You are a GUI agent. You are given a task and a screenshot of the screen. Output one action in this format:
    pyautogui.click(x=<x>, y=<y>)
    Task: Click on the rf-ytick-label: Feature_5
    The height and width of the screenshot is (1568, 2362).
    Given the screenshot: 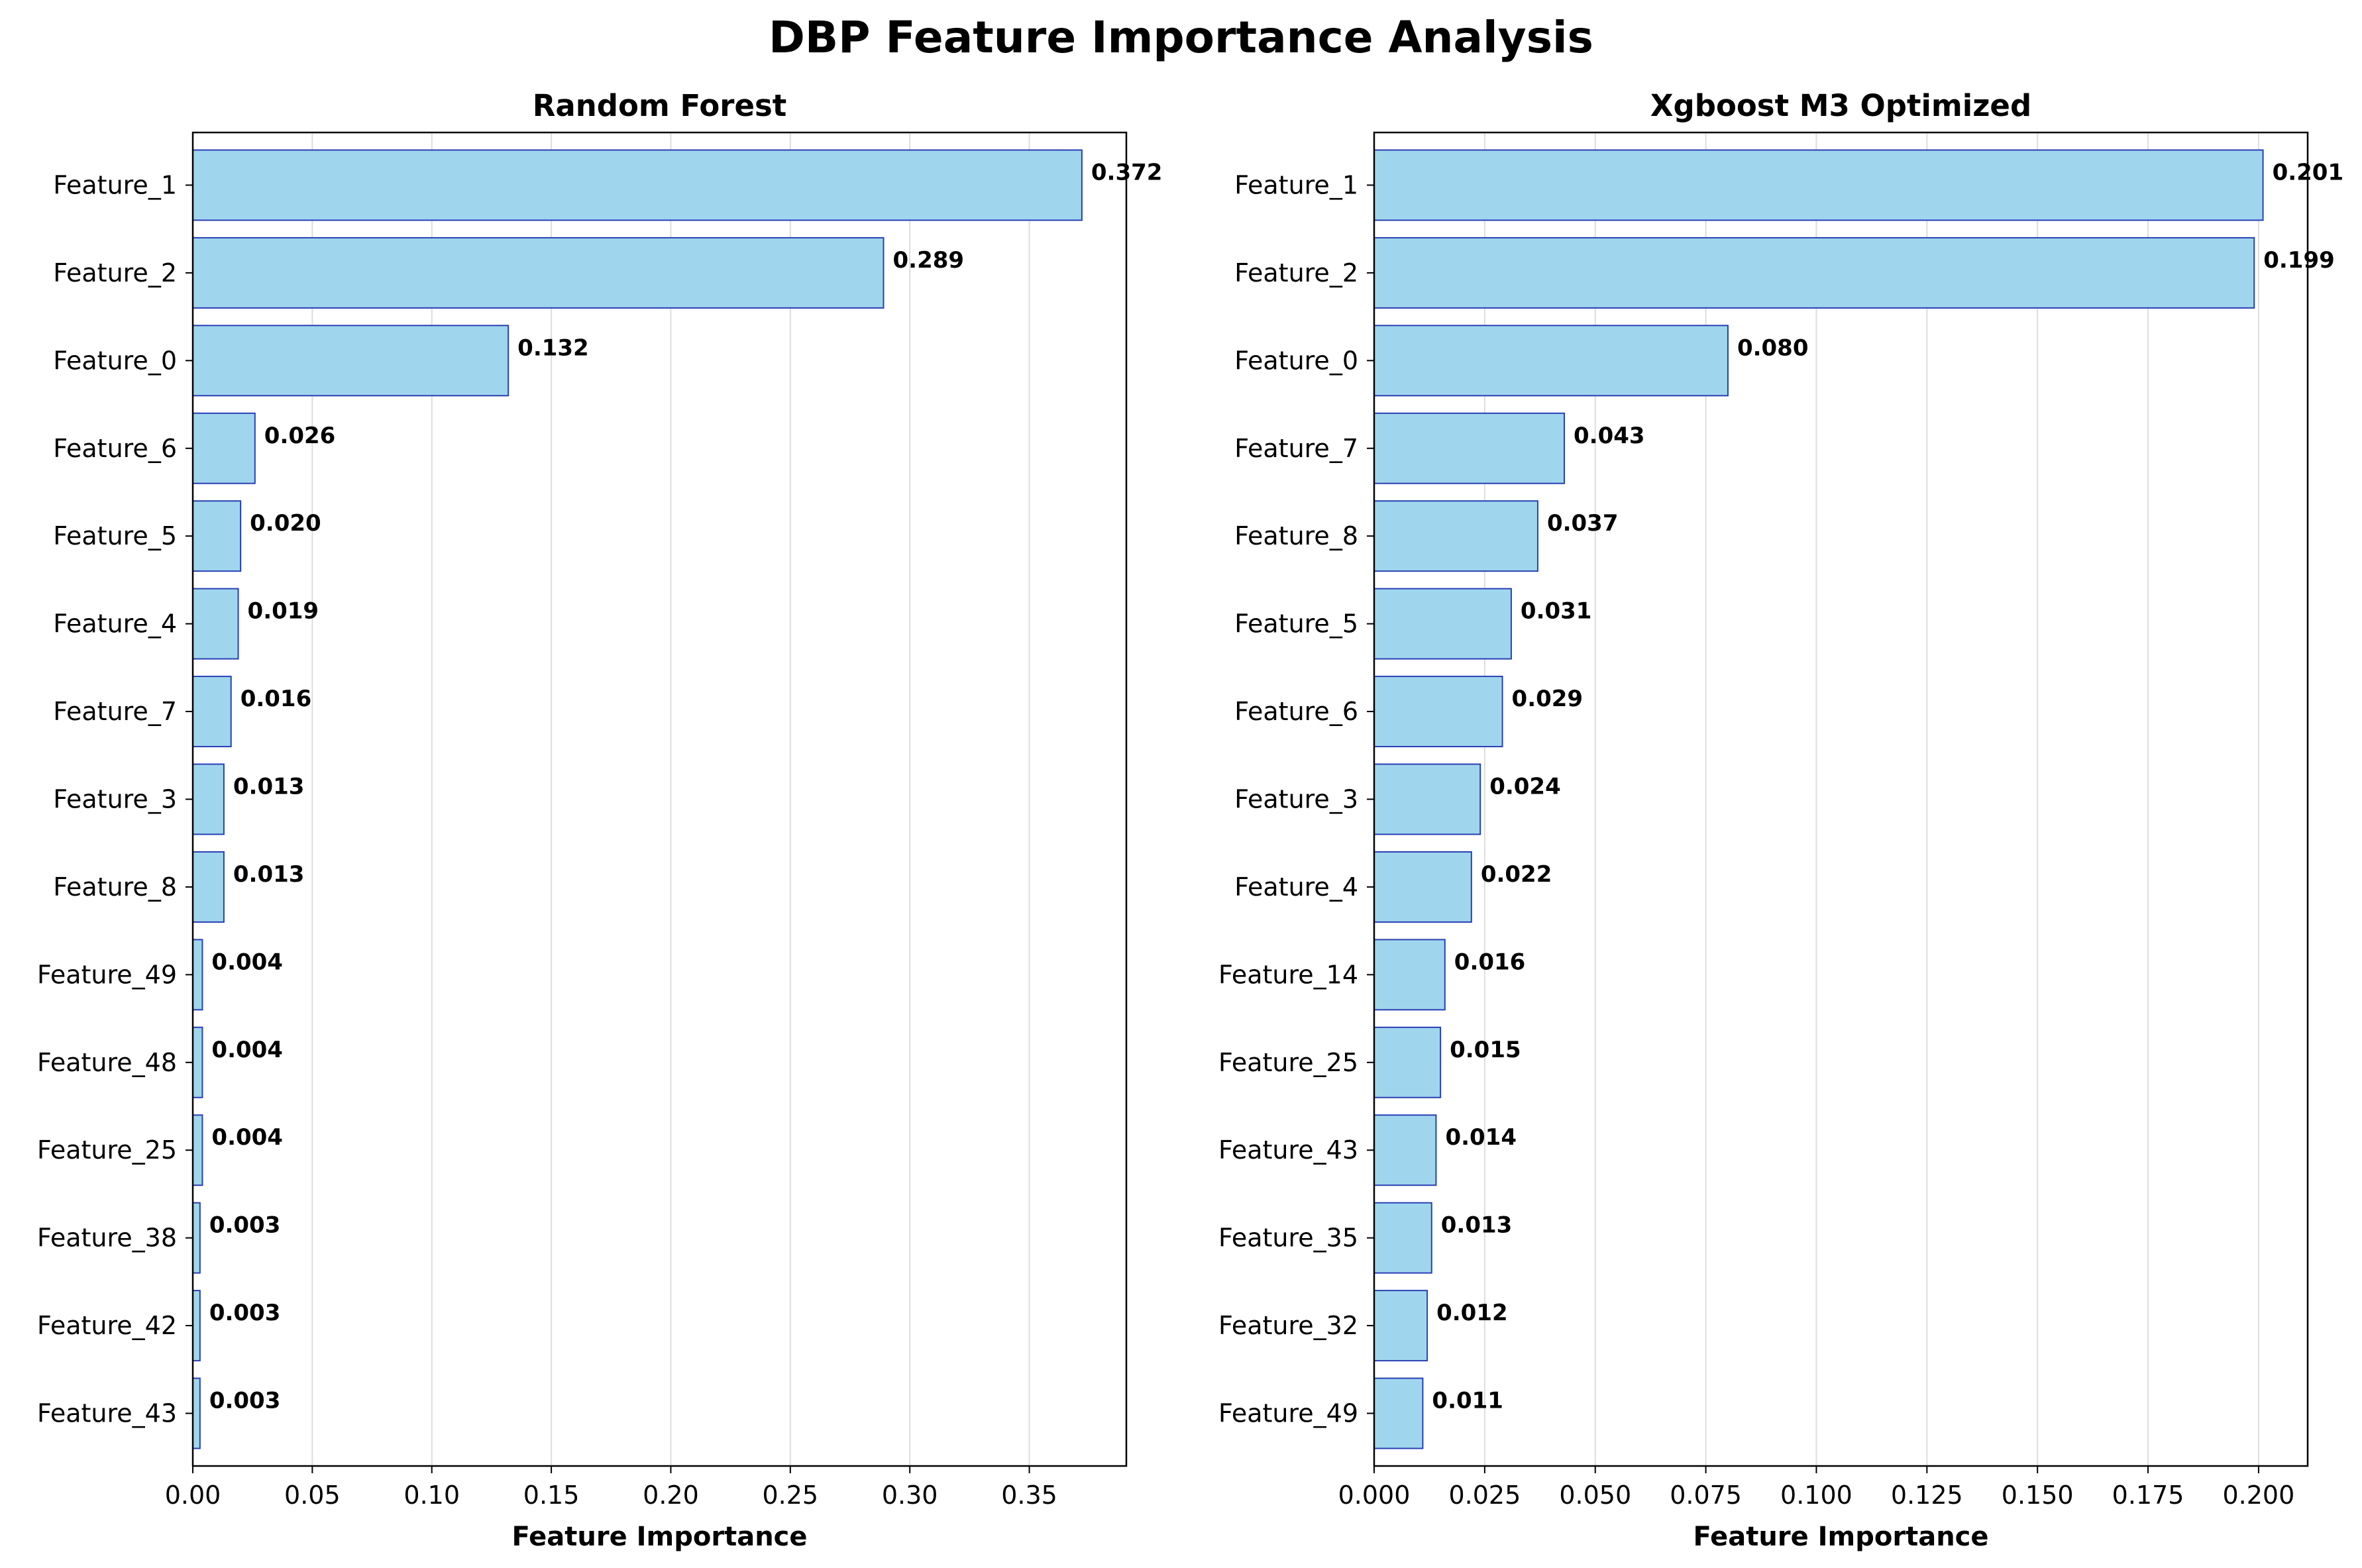 What is the action you would take?
    pyautogui.click(x=115, y=535)
    